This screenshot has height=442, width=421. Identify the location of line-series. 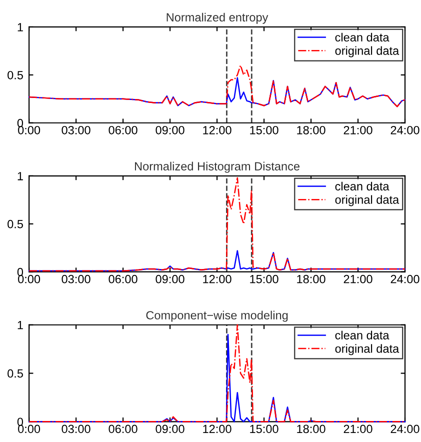
(217, 86).